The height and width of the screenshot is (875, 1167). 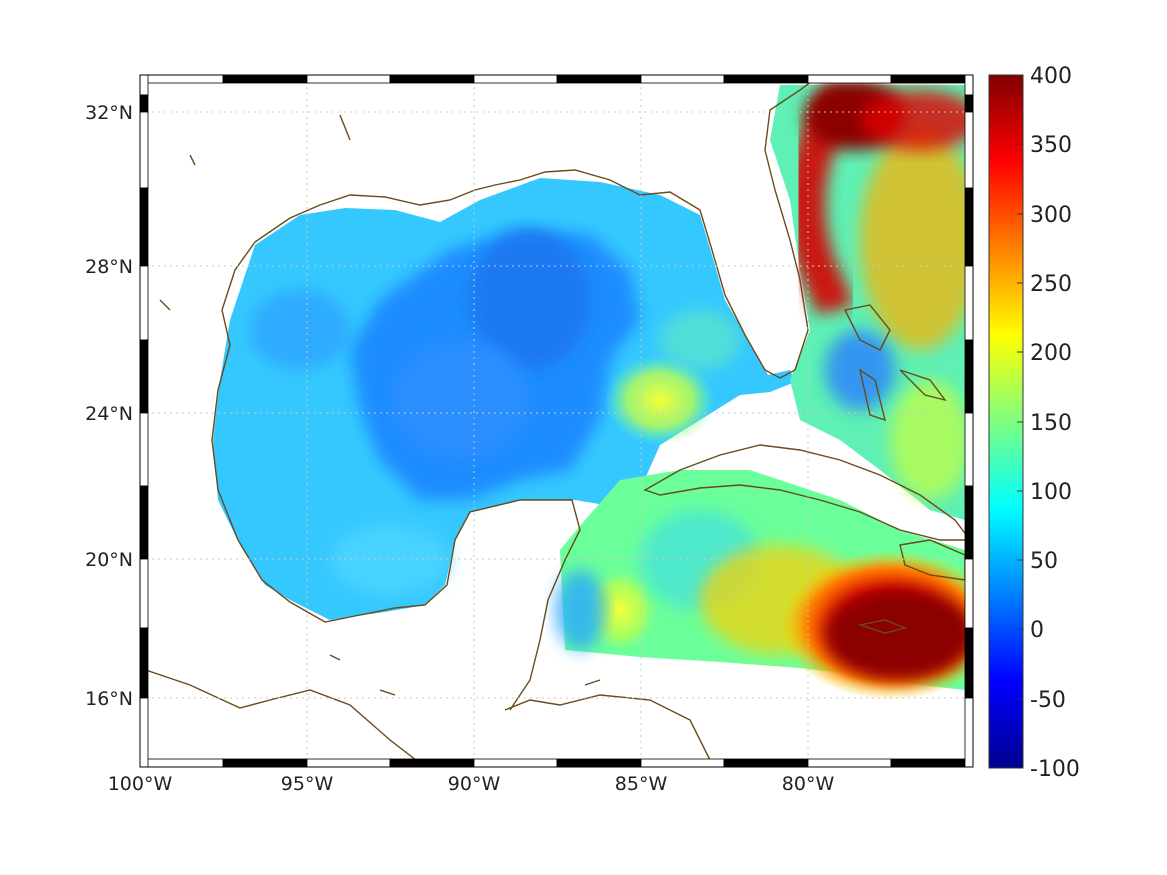 What do you see at coordinates (109, 414) in the screenshot?
I see `y-tick-label: 24°N` at bounding box center [109, 414].